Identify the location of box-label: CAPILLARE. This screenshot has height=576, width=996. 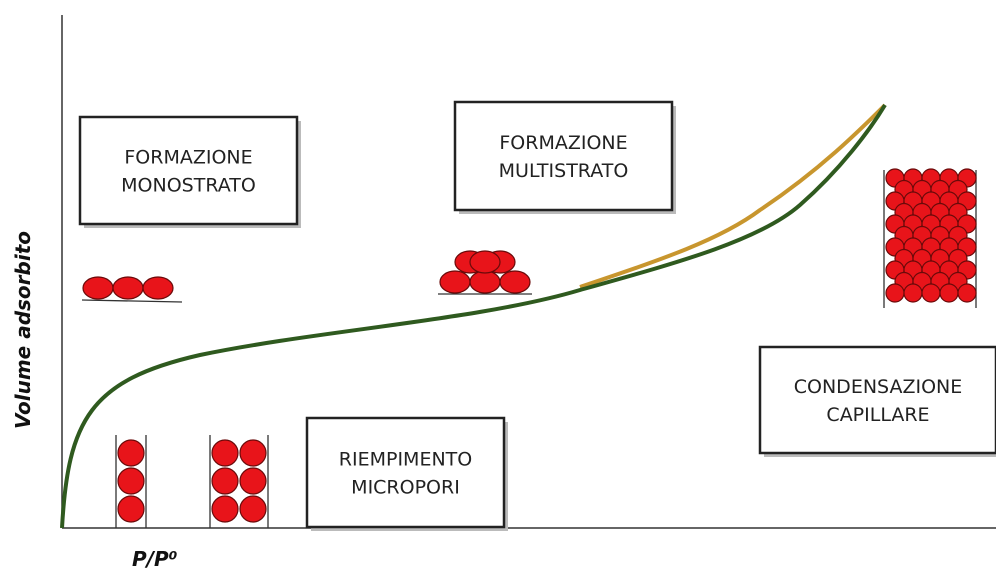
(877, 415).